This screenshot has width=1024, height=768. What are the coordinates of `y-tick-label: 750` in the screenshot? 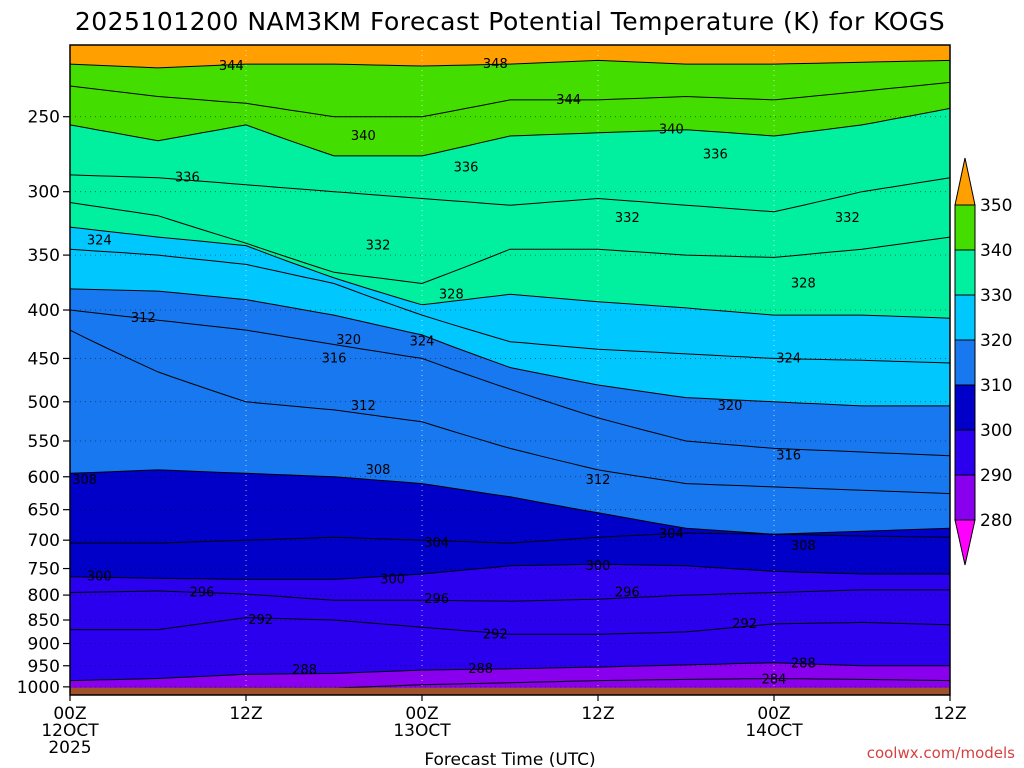 It's located at (44, 570).